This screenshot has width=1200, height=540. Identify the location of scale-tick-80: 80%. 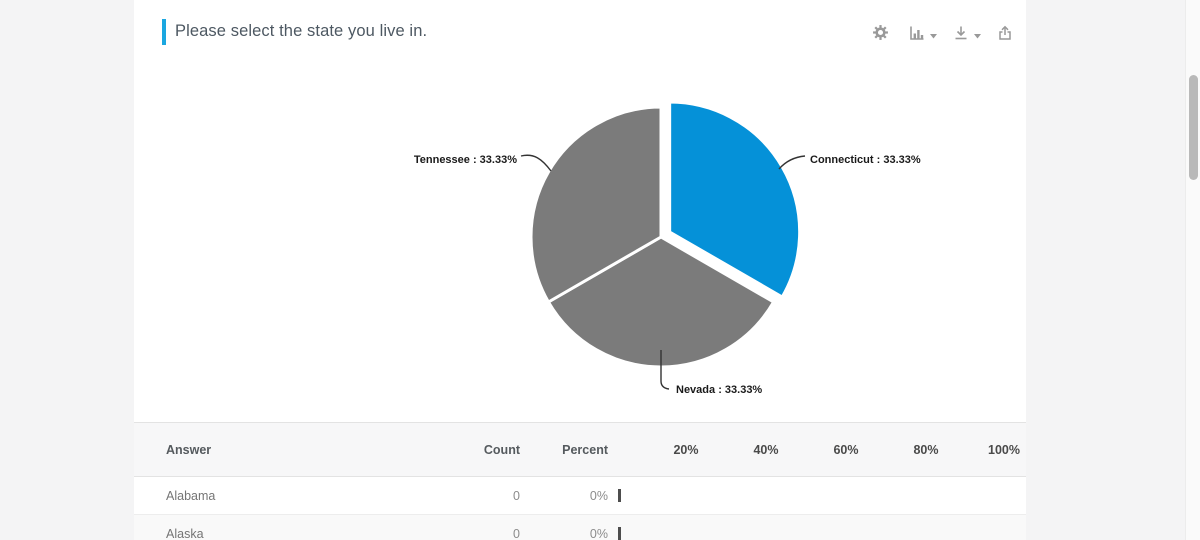
(926, 450).